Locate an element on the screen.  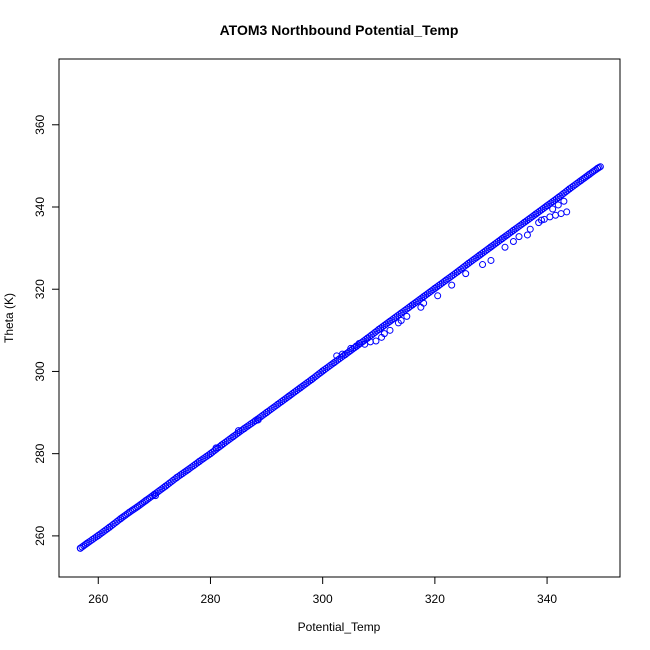
x-tick-label: 300 is located at coordinates (323, 599).